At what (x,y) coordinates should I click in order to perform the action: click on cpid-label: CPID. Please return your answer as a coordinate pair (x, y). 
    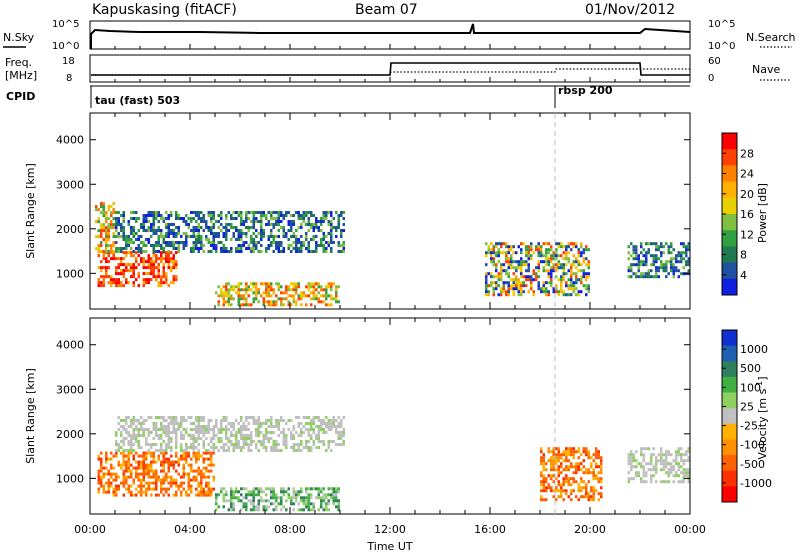
    Looking at the image, I should click on (20, 96).